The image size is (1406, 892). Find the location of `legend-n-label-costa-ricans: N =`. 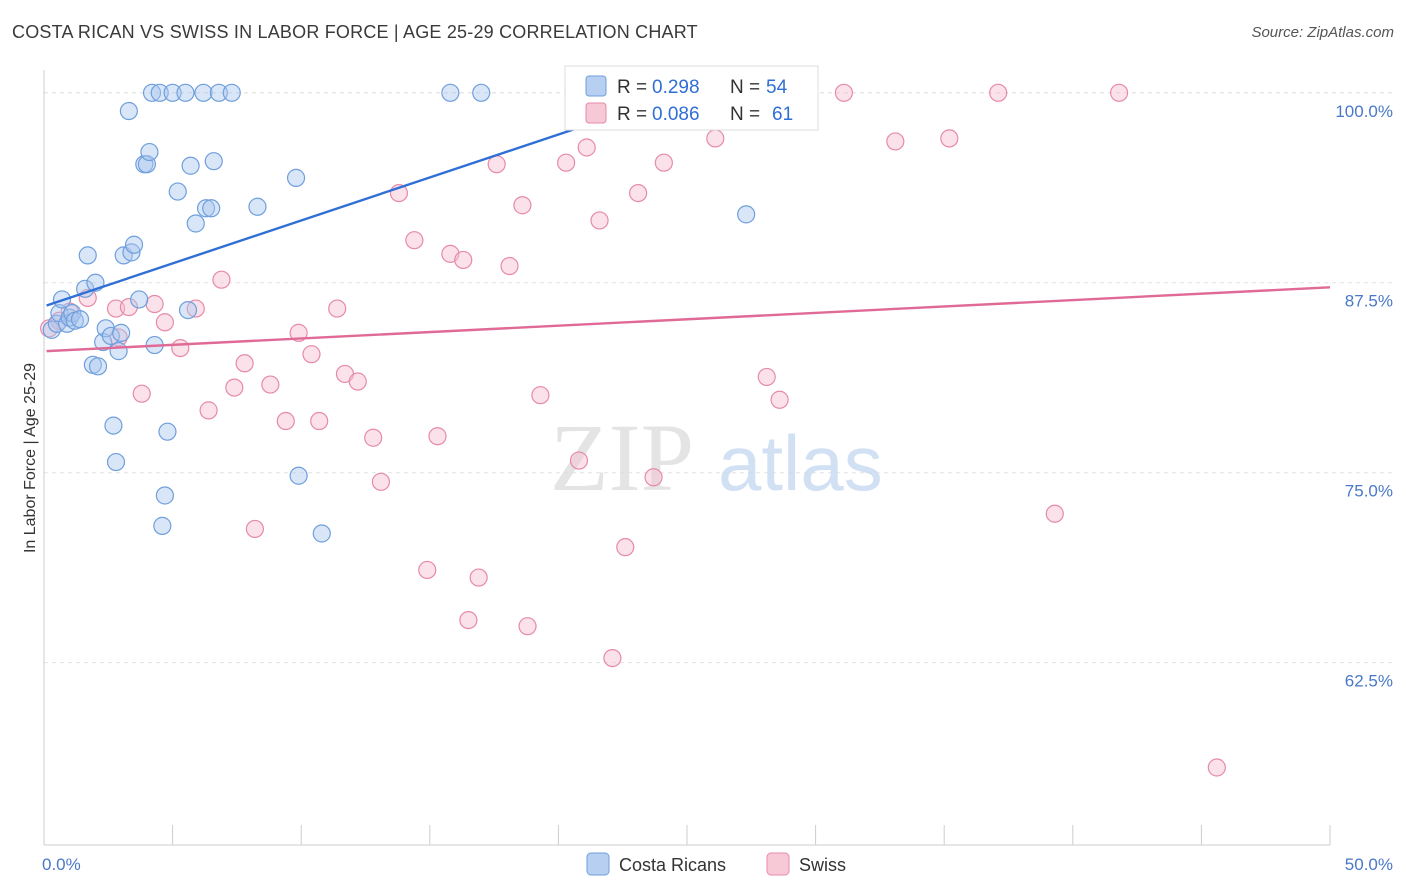

legend-n-label-costa-ricans: N = is located at coordinates (745, 87).